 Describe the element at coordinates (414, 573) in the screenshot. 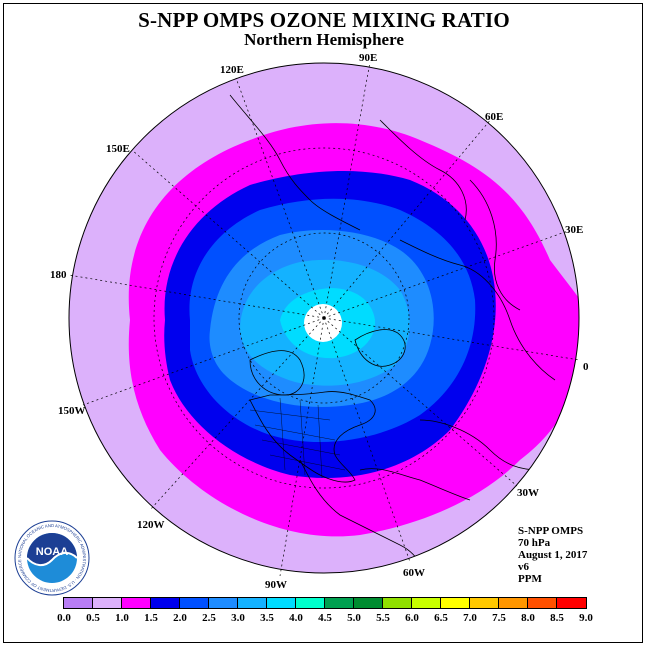

I see `lon-label-60w: 60W` at that location.